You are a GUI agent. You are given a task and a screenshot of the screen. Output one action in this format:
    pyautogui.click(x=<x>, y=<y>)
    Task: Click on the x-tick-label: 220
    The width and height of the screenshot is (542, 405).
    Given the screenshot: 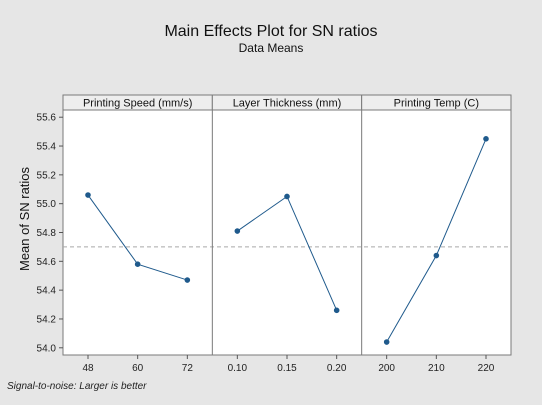 What is the action you would take?
    pyautogui.click(x=486, y=368)
    